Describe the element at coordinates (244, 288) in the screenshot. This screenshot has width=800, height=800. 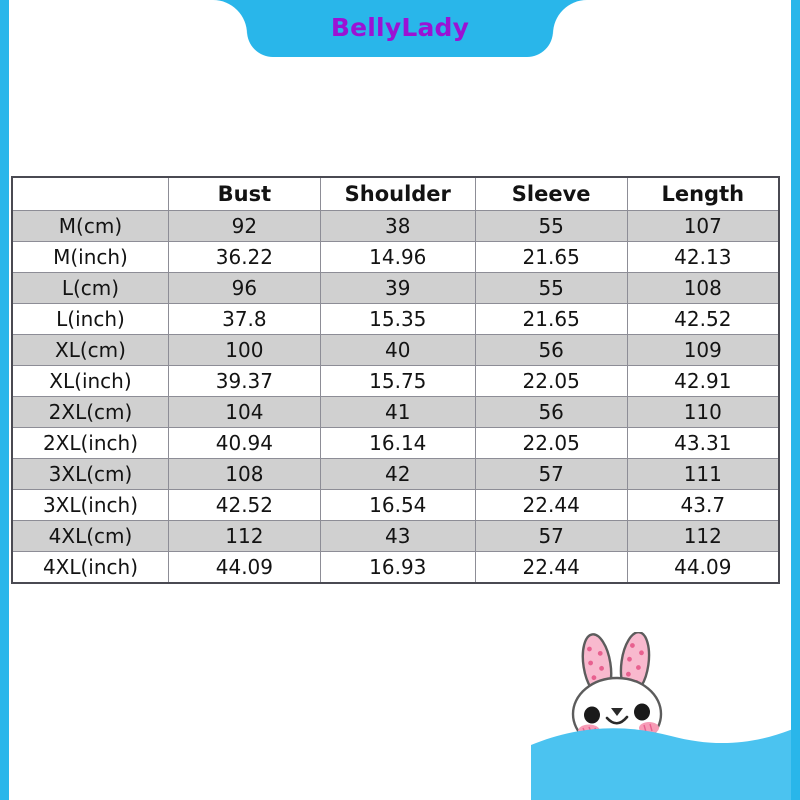
I see `bust-value: 96` at that location.